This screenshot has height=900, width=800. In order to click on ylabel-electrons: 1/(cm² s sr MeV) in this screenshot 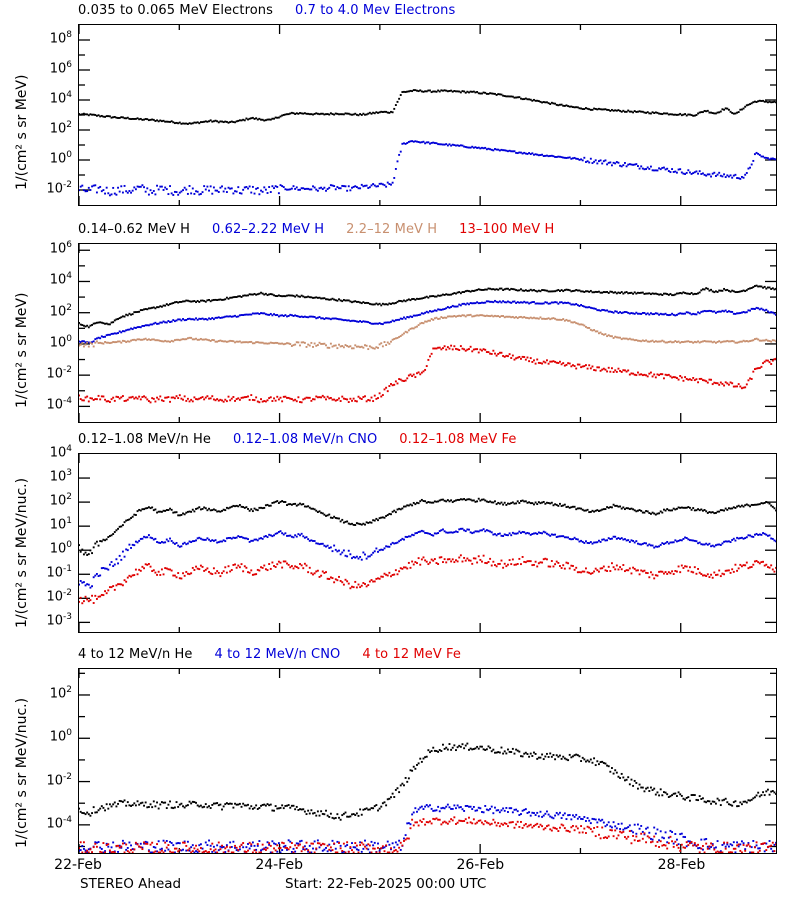, I will do `click(22, 132)`.